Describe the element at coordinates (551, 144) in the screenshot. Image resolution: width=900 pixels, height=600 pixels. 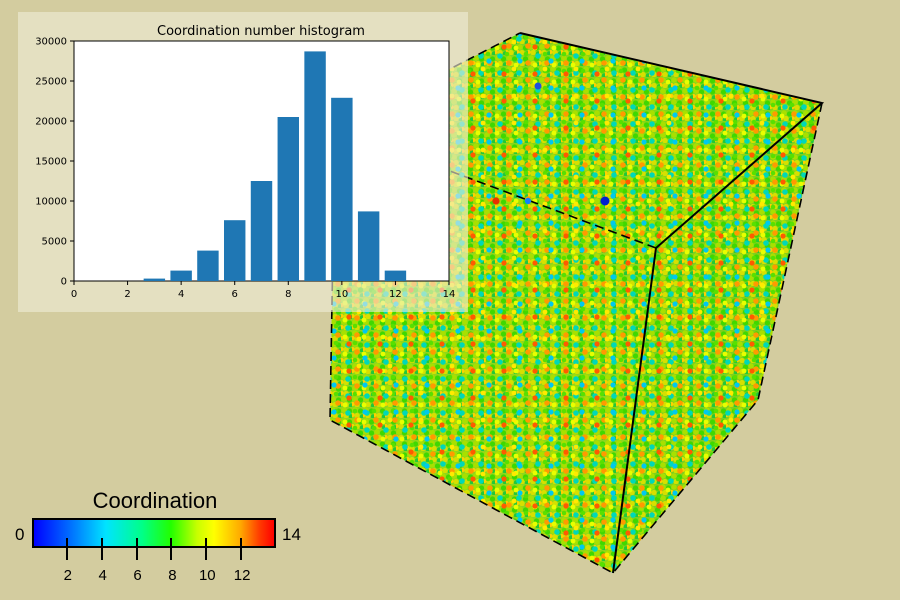
I see `highlighted-particles` at that location.